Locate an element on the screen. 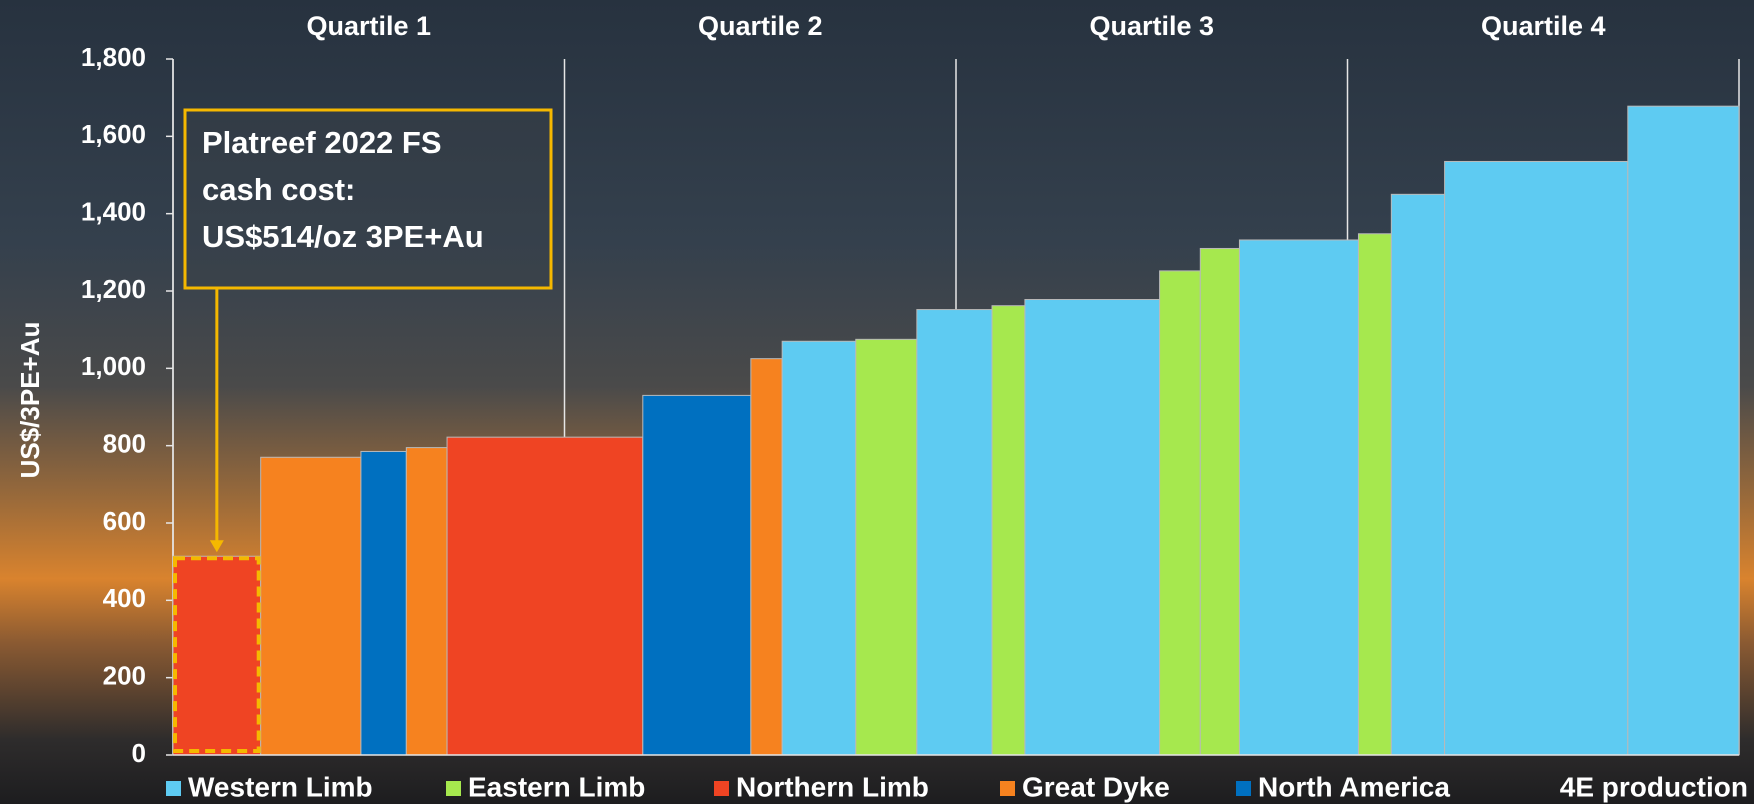  x-axis-title: 4E production is located at coordinates (1654, 786).